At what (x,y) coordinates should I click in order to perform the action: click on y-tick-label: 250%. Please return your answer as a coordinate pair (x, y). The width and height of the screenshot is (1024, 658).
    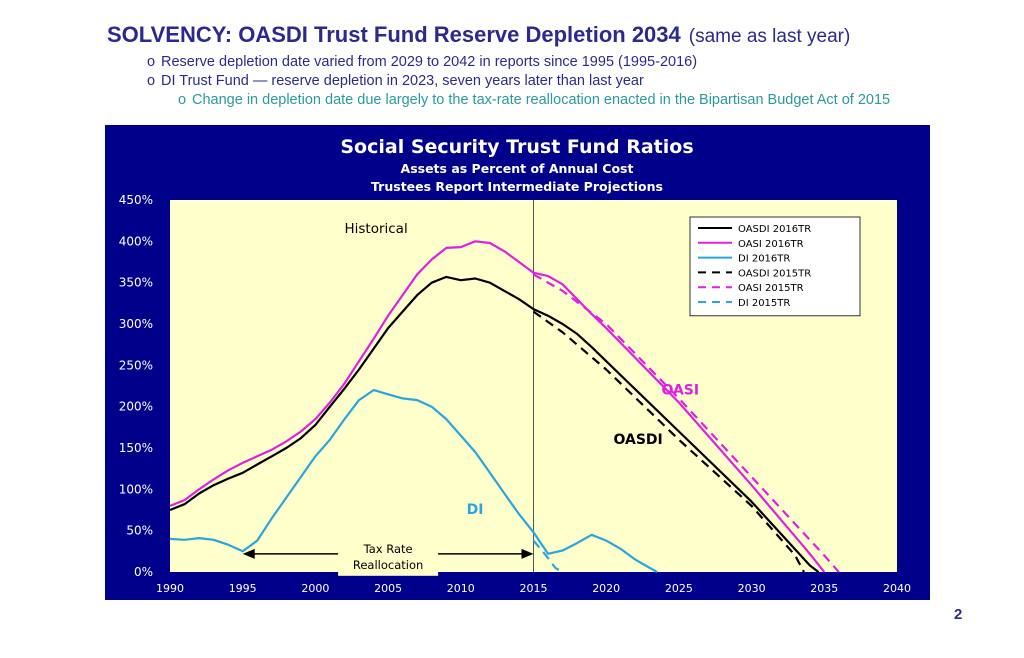
    Looking at the image, I should click on (136, 365).